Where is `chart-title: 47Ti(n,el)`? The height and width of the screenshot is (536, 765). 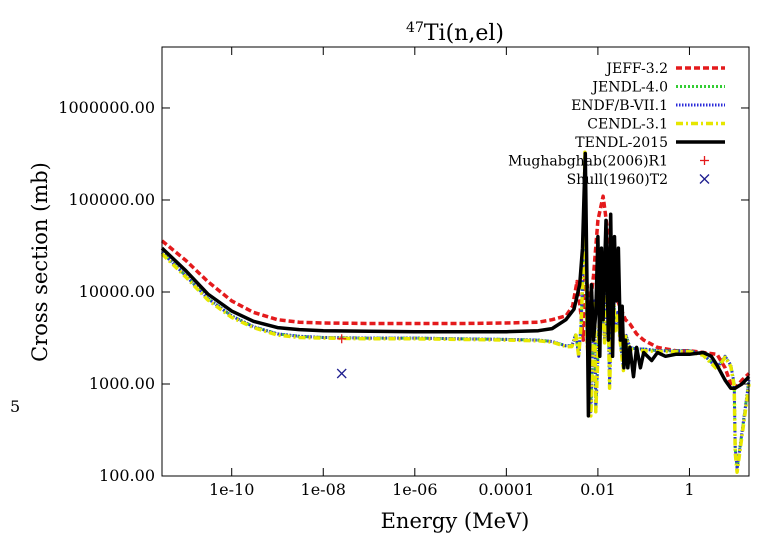 chart-title: 47Ti(n,el) is located at coordinates (455, 33).